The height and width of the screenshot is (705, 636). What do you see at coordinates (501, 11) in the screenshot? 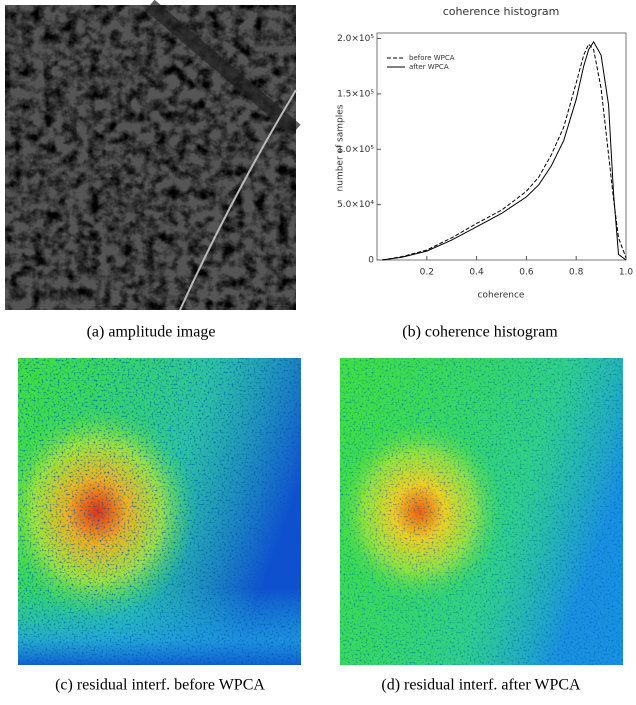
I see `chart-title: coherence histogram` at bounding box center [501, 11].